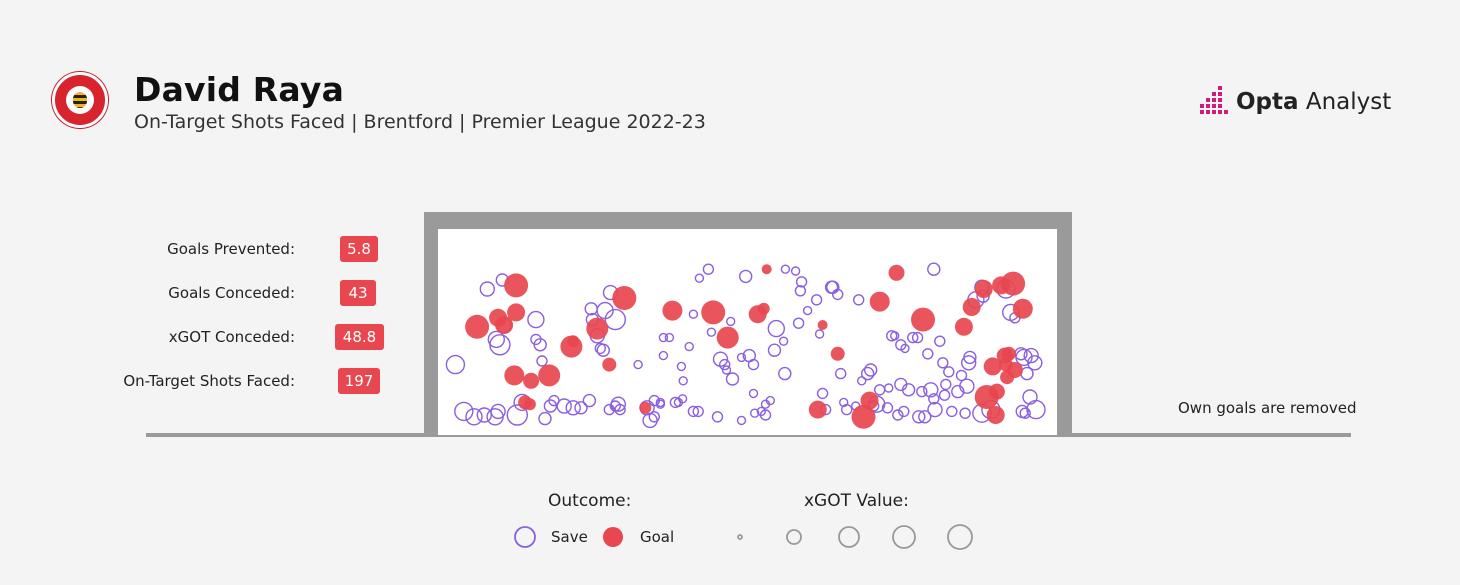  What do you see at coordinates (231, 293) in the screenshot?
I see `goals-conceded-label: Goals Conceded:` at bounding box center [231, 293].